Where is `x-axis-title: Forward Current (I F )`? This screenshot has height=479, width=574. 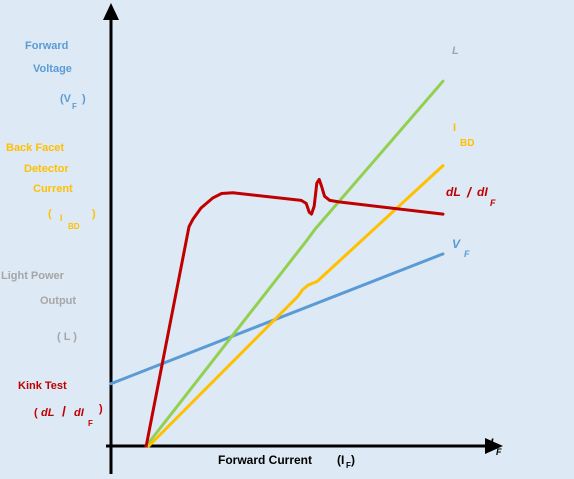
x-axis-title: Forward Current (I F ) is located at coordinates (286, 461).